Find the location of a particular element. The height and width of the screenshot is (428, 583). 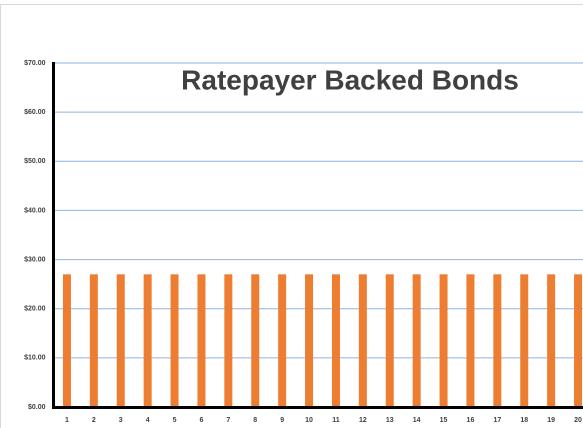

x-tick-label: 8 is located at coordinates (255, 420).